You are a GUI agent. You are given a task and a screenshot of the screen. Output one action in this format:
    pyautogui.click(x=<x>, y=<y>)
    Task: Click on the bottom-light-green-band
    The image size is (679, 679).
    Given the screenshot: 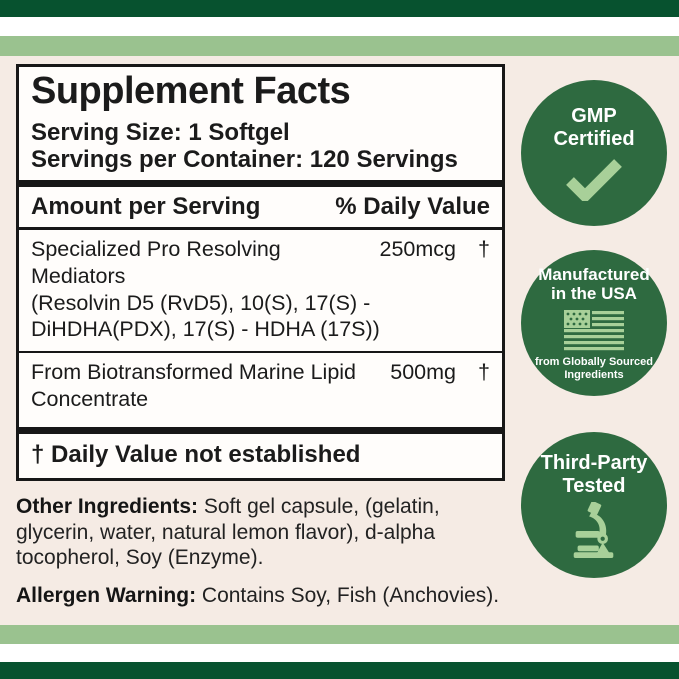 What is the action you would take?
    pyautogui.click(x=339, y=634)
    